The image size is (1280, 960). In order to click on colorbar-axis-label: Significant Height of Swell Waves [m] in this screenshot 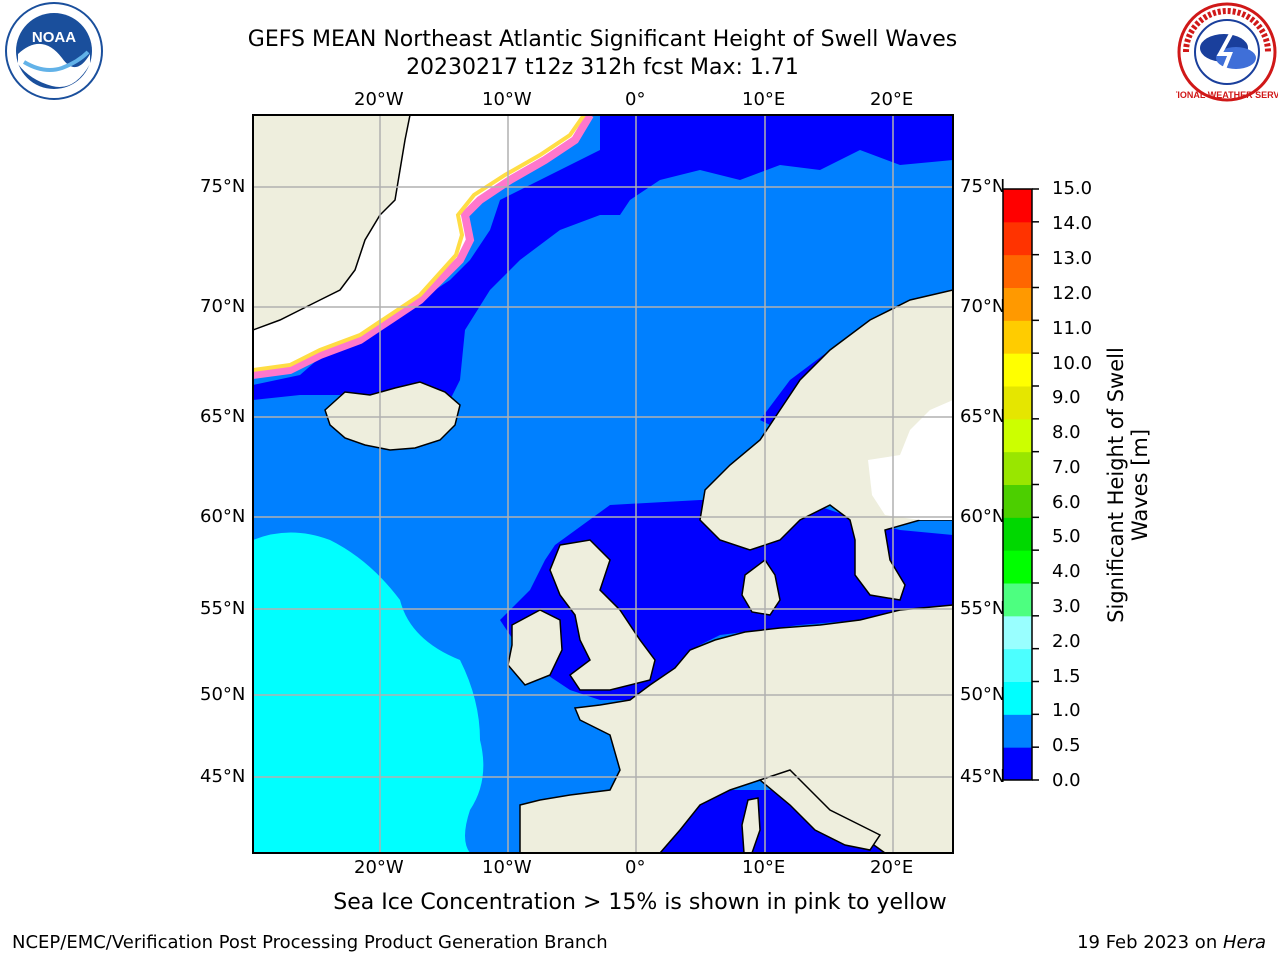, I will do `click(1128, 485)`.